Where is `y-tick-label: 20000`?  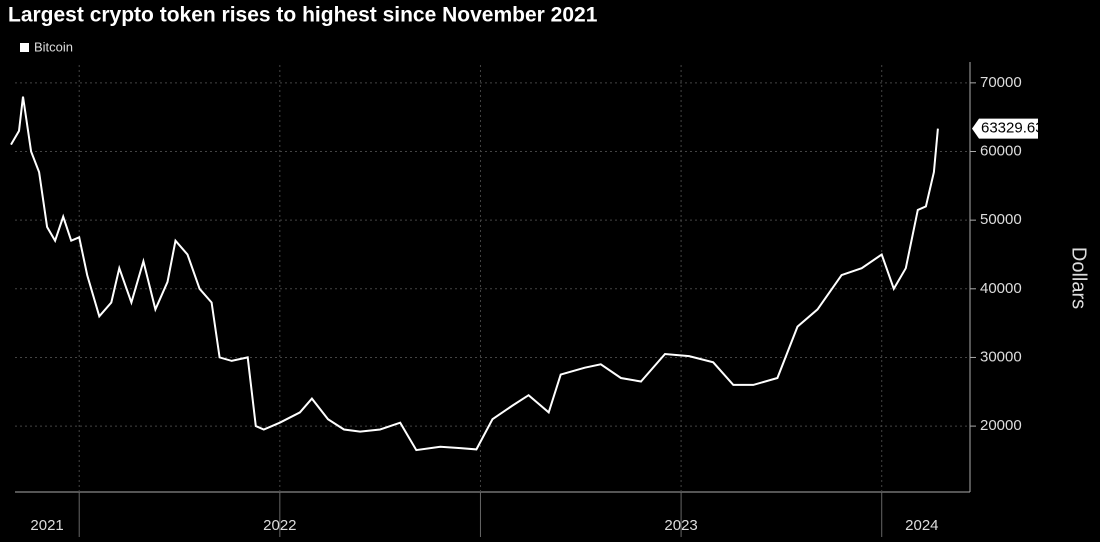
y-tick-label: 20000 is located at coordinates (1001, 425).